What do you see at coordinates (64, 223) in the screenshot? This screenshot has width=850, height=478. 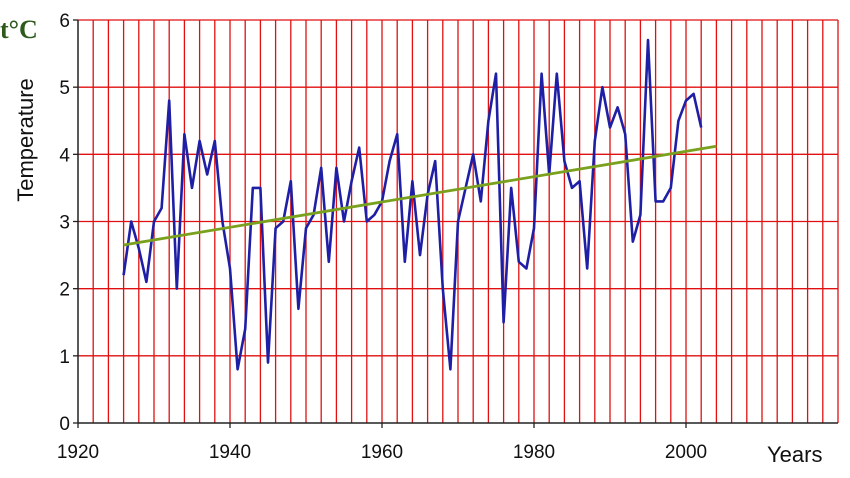 I see `y-tick-label: 3` at bounding box center [64, 223].